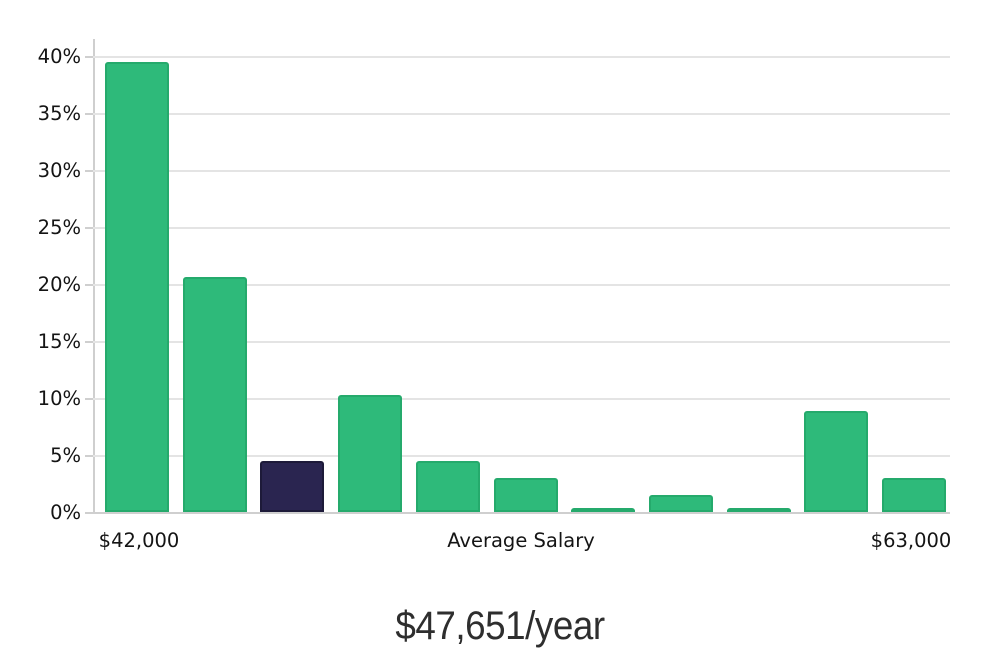 The image size is (1000, 660). Describe the element at coordinates (292, 486) in the screenshot. I see `highlighted-salary-bar` at that location.